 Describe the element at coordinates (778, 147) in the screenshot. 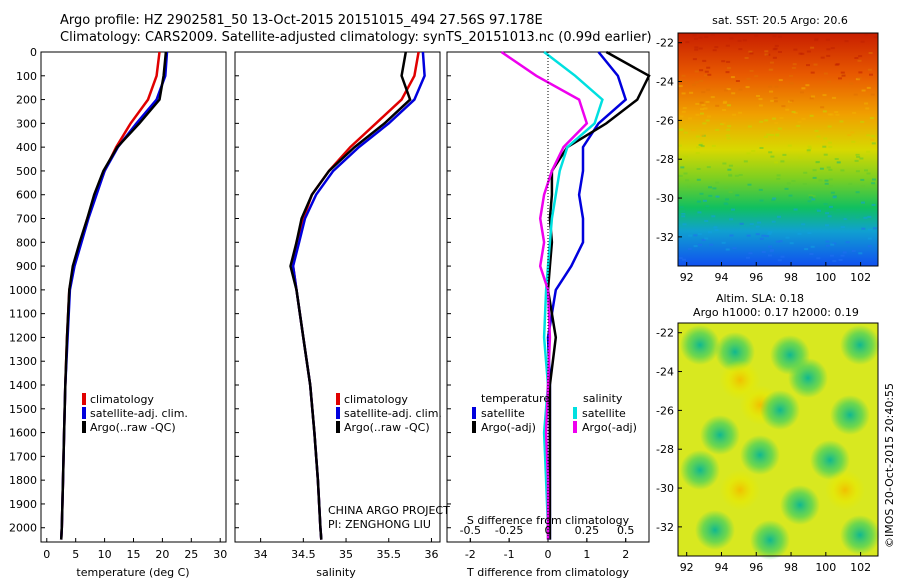

I see `sst-texture` at that location.